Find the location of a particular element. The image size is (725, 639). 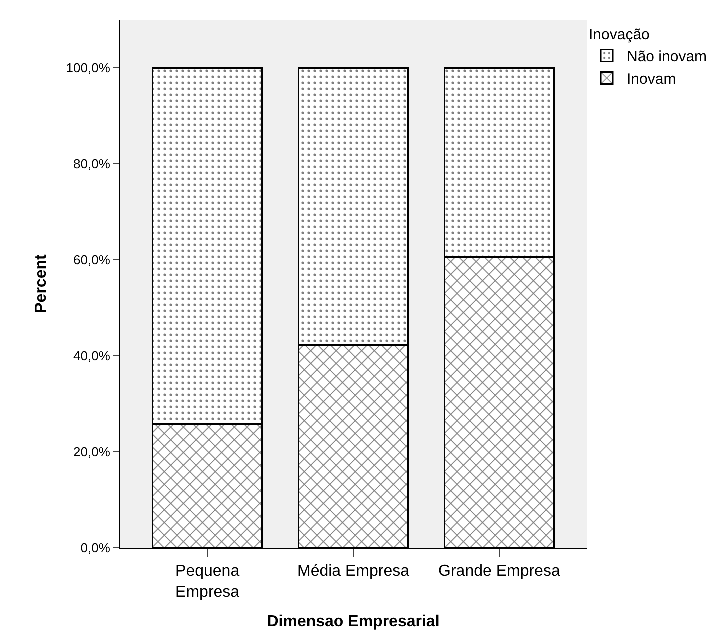

y-tick-label: 100,0% is located at coordinates (88, 68).